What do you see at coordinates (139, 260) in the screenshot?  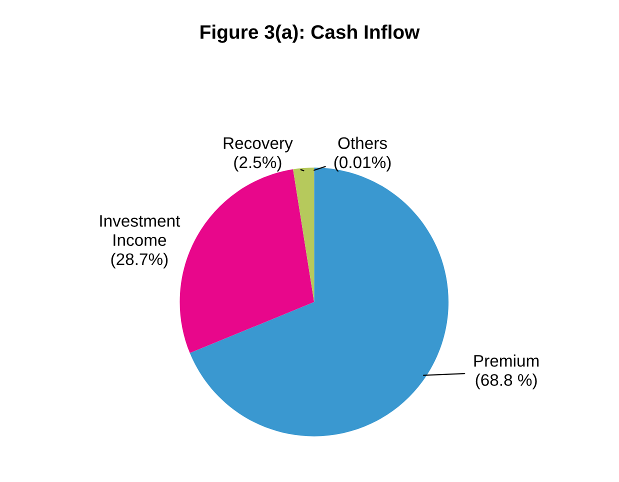 I see `data-label: (28.7%)` at bounding box center [139, 260].